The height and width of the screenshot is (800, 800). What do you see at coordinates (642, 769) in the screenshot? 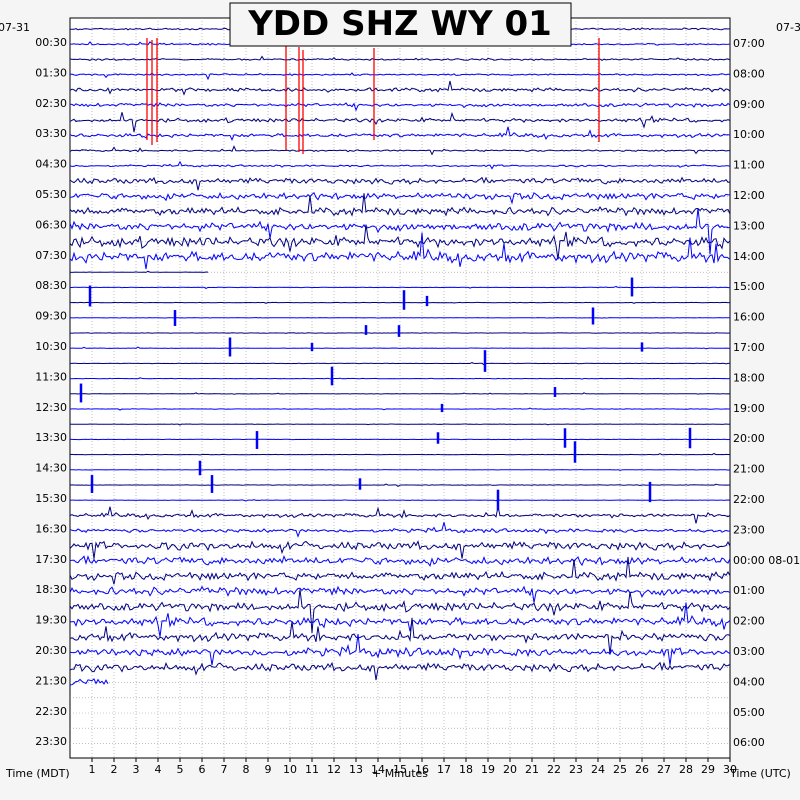
I see `x-tick-label: 26` at bounding box center [642, 769].